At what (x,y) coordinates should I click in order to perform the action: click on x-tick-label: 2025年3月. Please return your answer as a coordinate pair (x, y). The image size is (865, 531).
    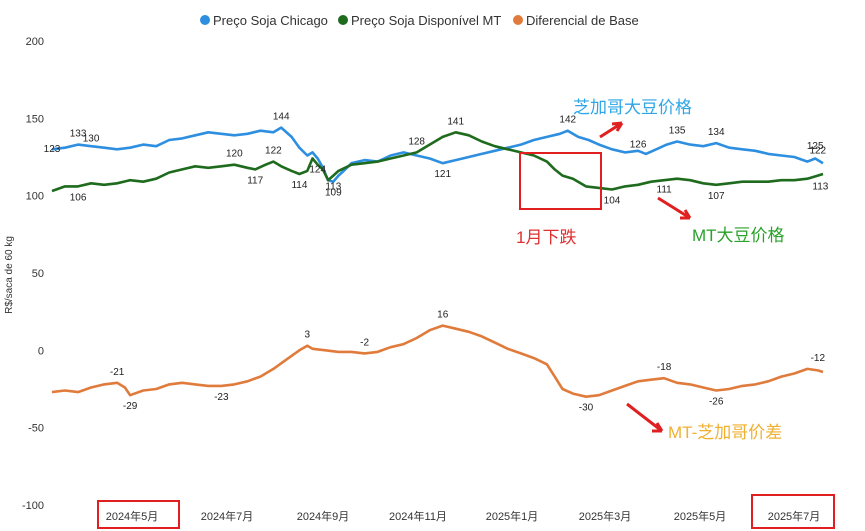
    Looking at the image, I should click on (605, 516).